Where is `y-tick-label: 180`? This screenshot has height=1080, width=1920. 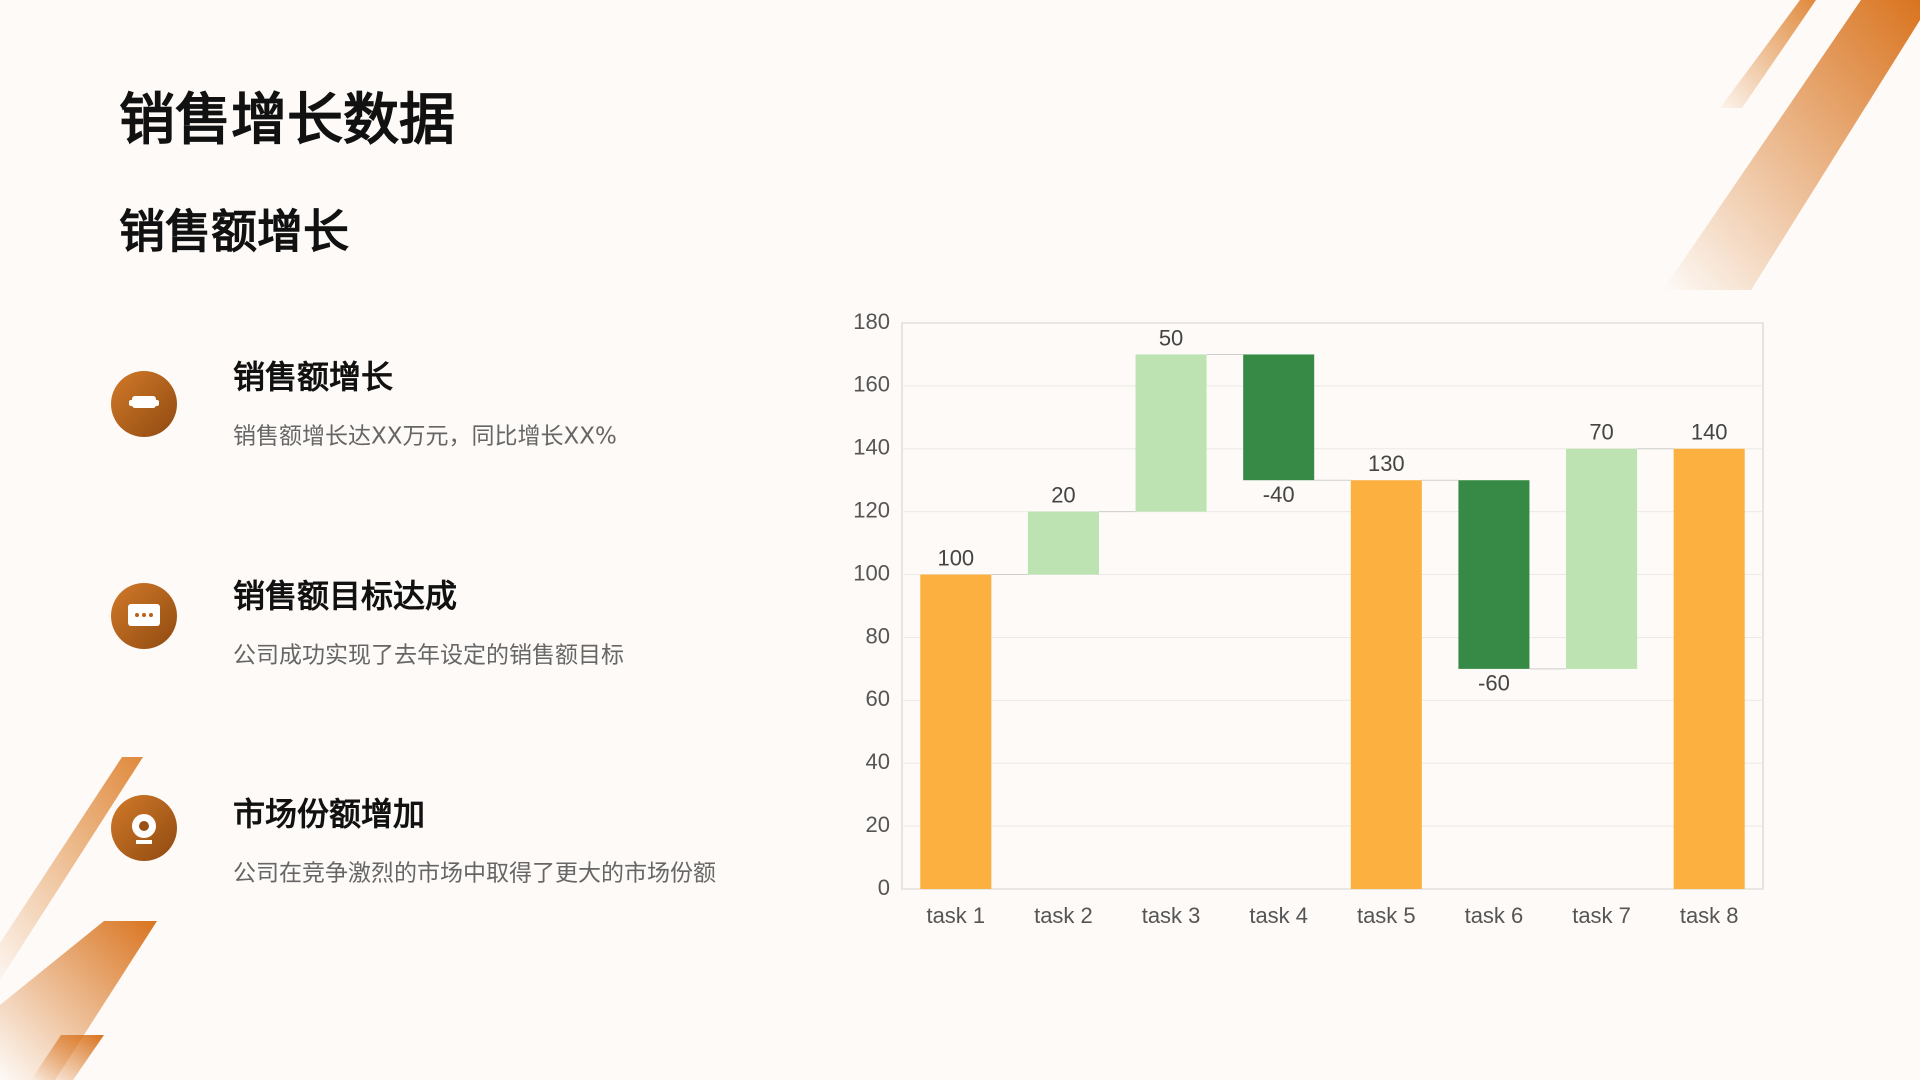
y-tick-label: 180 is located at coordinates (871, 321).